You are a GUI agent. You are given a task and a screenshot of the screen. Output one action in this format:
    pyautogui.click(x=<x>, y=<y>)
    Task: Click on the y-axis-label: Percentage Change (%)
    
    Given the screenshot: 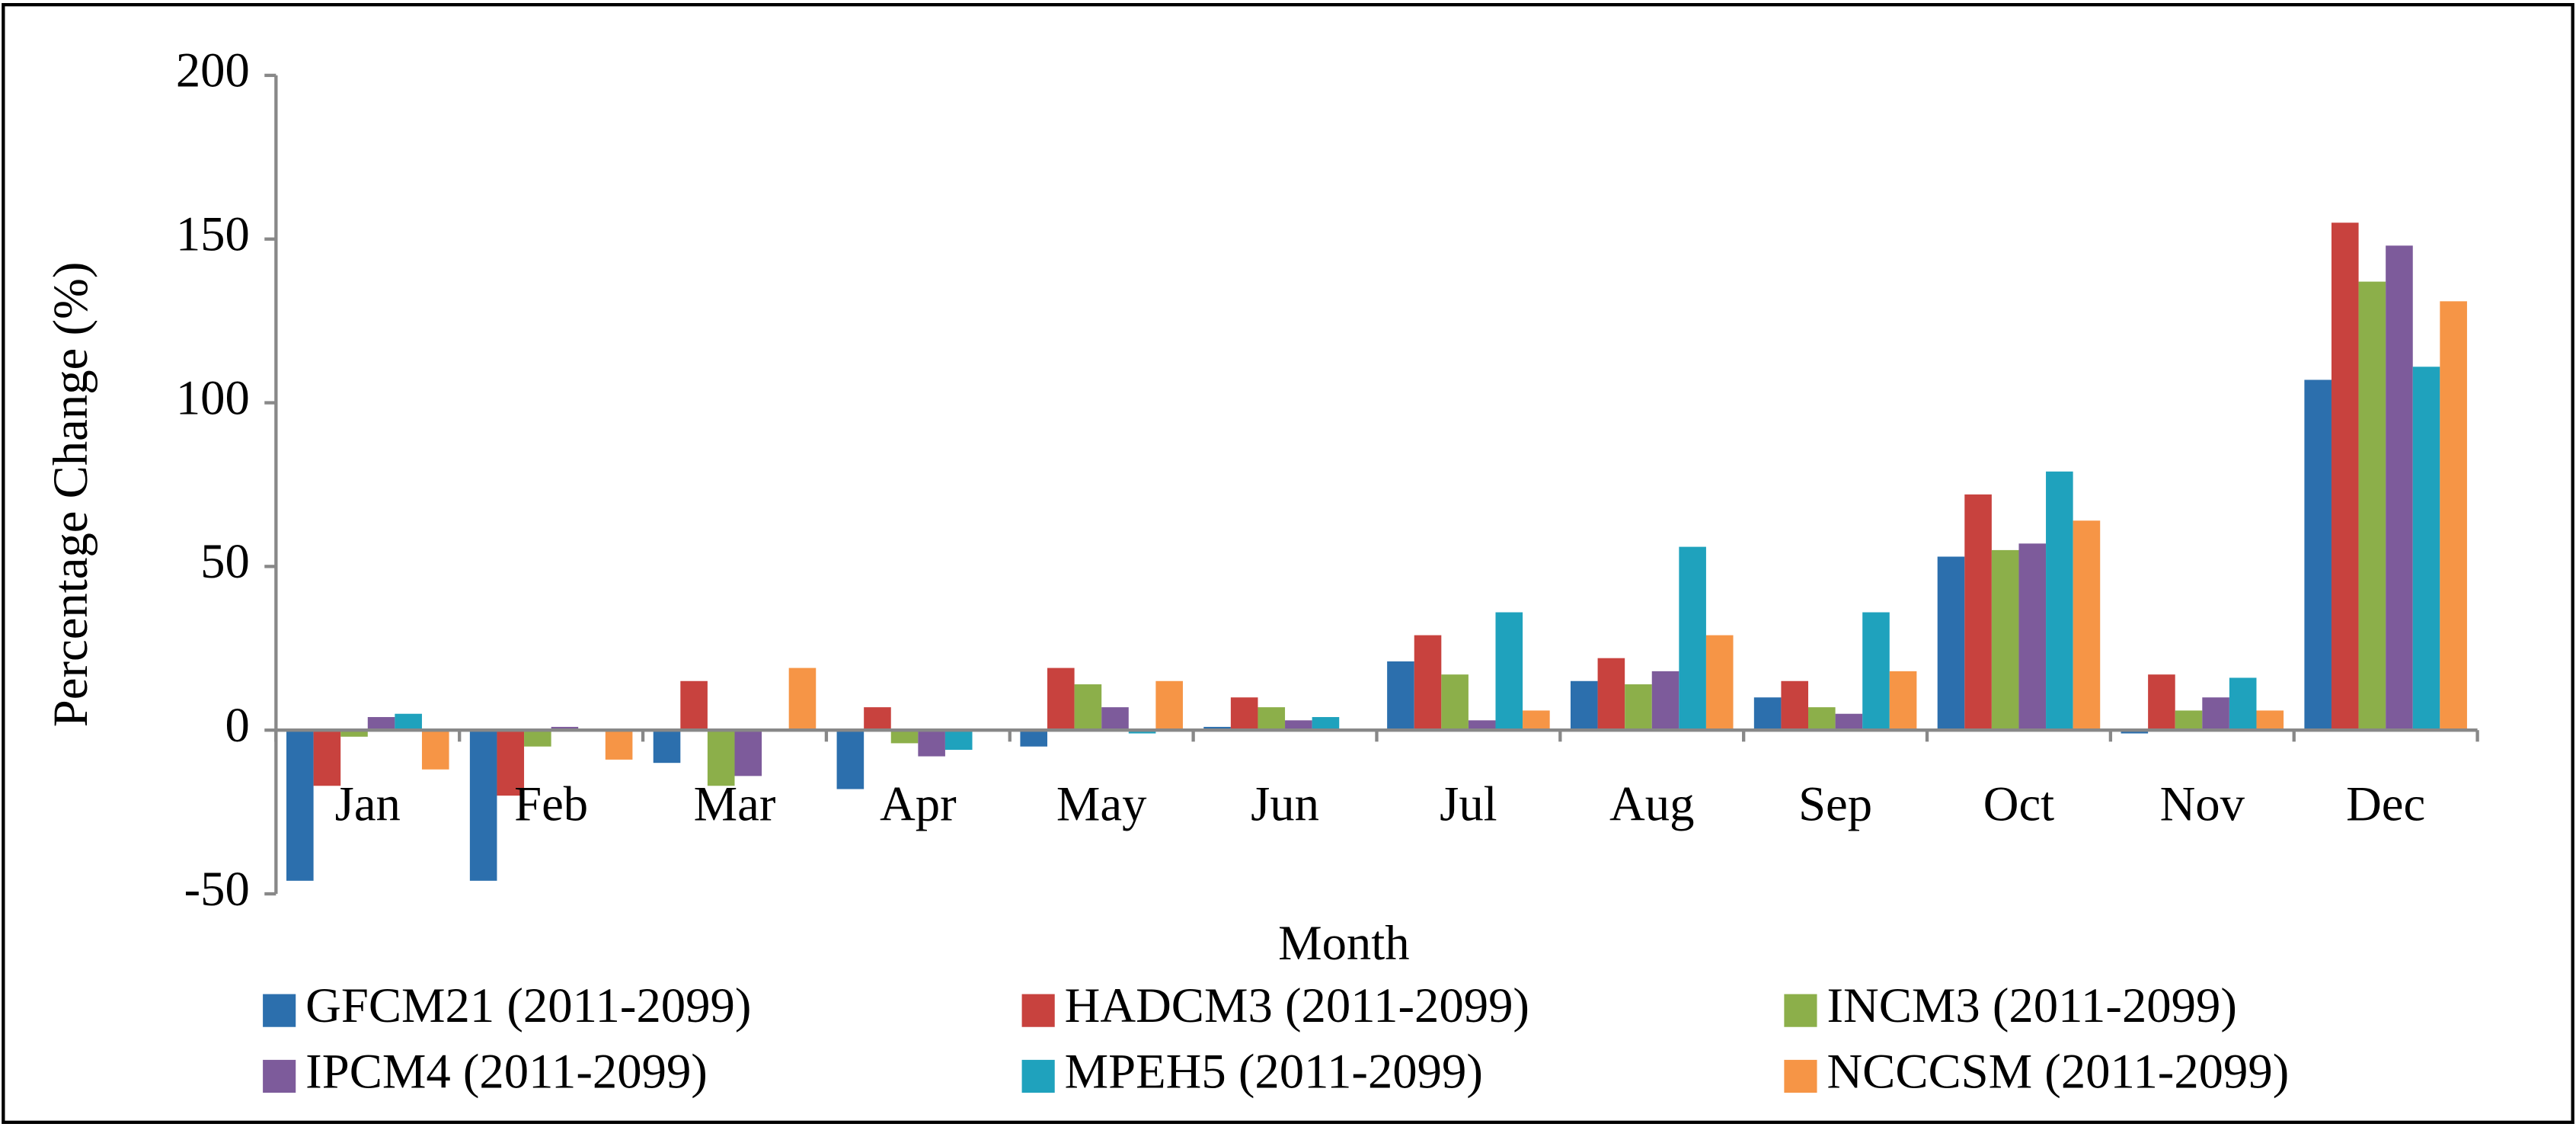 What is the action you would take?
    pyautogui.click(x=70, y=495)
    